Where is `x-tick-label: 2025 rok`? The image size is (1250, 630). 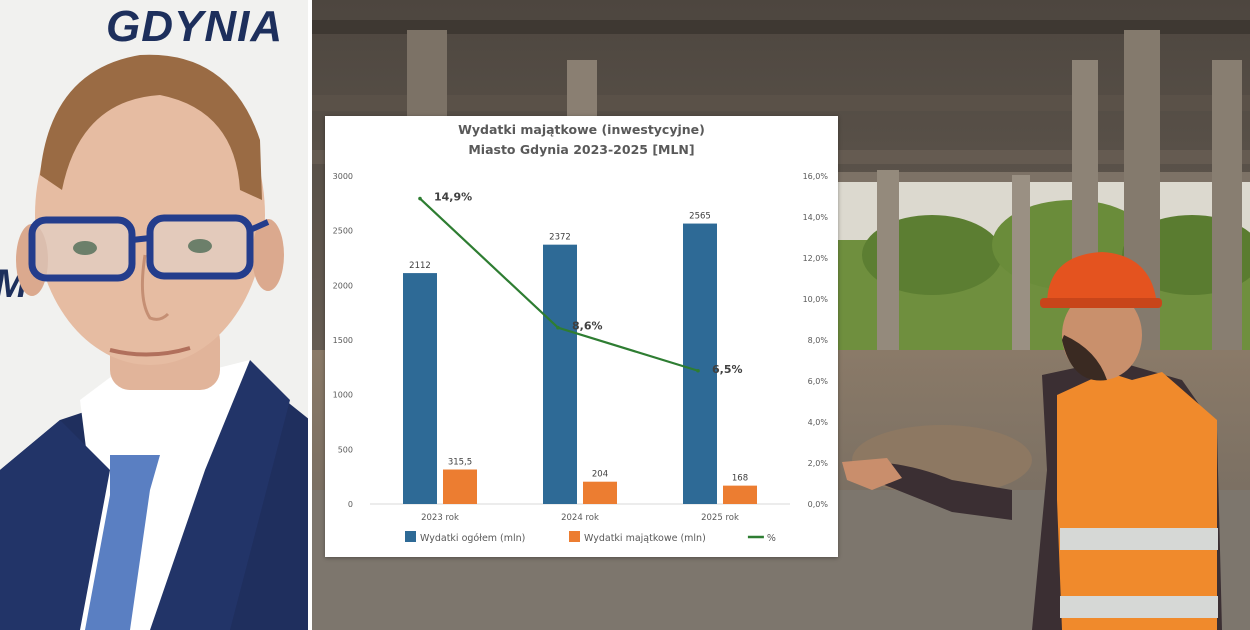 x-tick-label: 2025 rok is located at coordinates (720, 518).